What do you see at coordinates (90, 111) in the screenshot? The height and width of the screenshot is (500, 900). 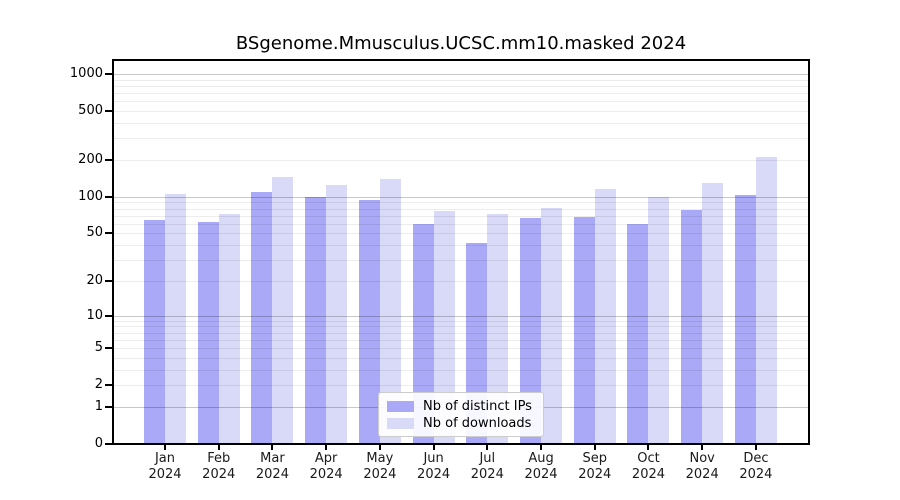 I see `y-tick-label-500: 500` at bounding box center [90, 111].